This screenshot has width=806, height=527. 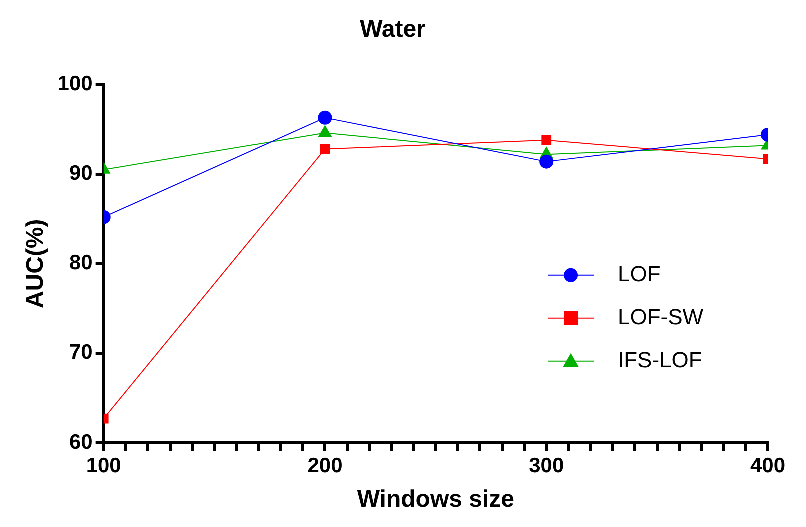 What do you see at coordinates (81, 352) in the screenshot?
I see `y-tick-label: 70` at bounding box center [81, 352].